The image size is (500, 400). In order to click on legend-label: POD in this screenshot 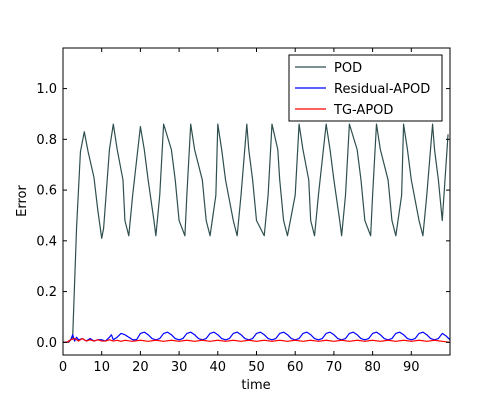, I will do `click(348, 68)`.